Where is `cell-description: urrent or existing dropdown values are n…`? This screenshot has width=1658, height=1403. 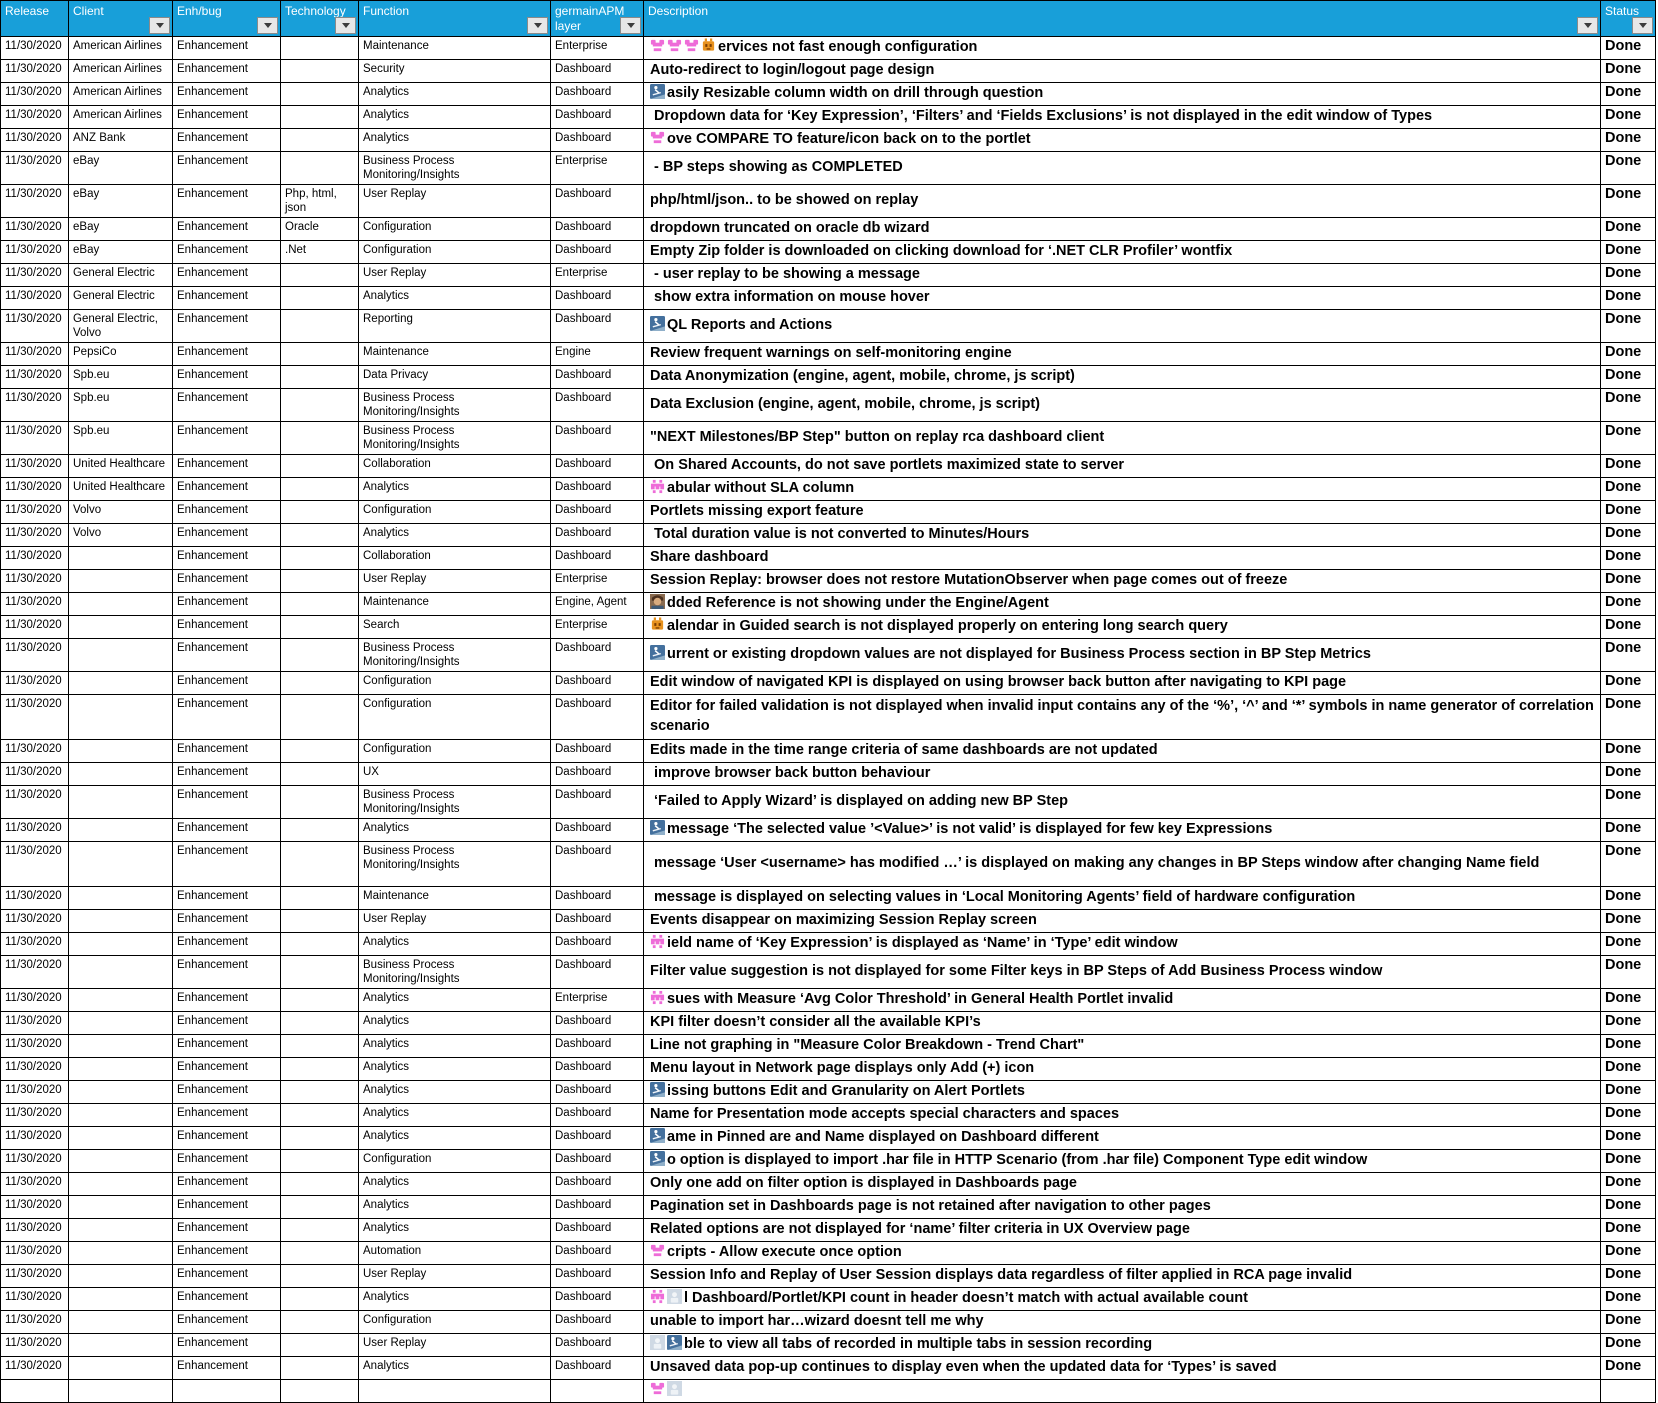
cell-description: urrent or existing dropdown values are n… is located at coordinates (1122, 655).